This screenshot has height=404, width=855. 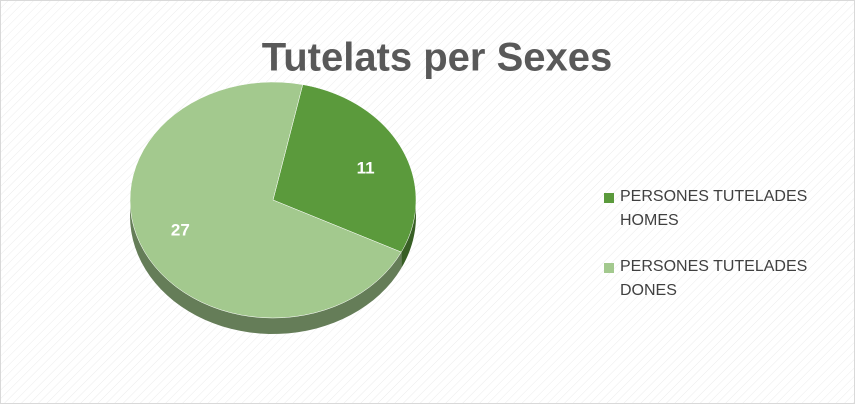 What do you see at coordinates (366, 168) in the screenshot?
I see `data-label: 11` at bounding box center [366, 168].